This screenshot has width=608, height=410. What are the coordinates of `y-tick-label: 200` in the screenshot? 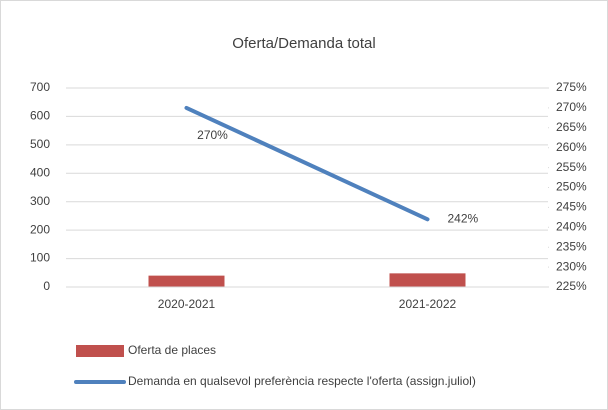 It's located at (40, 229).